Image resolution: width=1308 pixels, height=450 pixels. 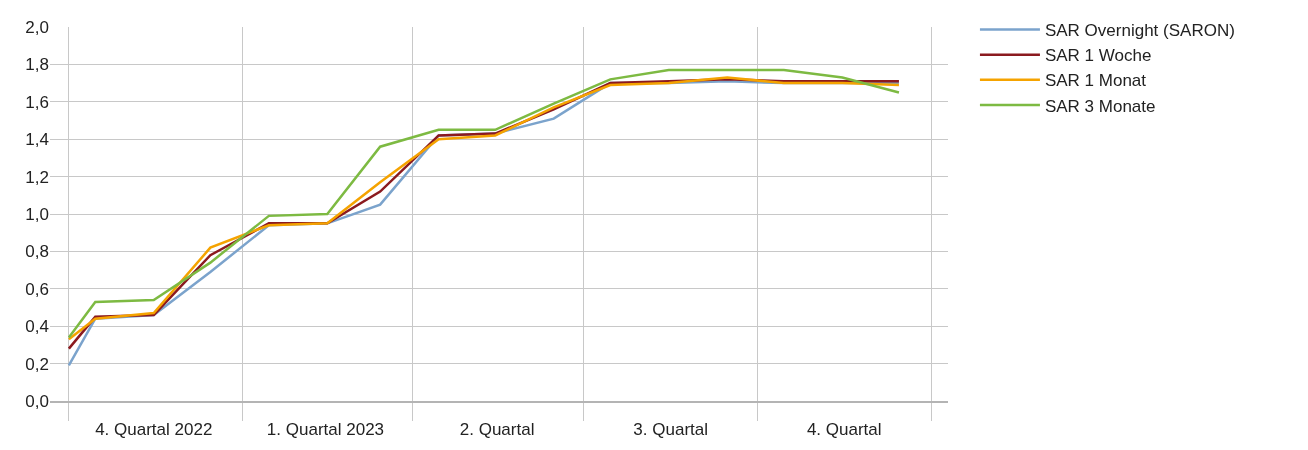 What do you see at coordinates (37, 327) in the screenshot?
I see `y-tick-label: 0,4` at bounding box center [37, 327].